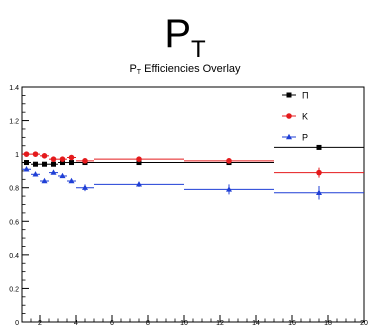  Describe the element at coordinates (256, 322) in the screenshot. I see `x-tick-label: 14` at that location.